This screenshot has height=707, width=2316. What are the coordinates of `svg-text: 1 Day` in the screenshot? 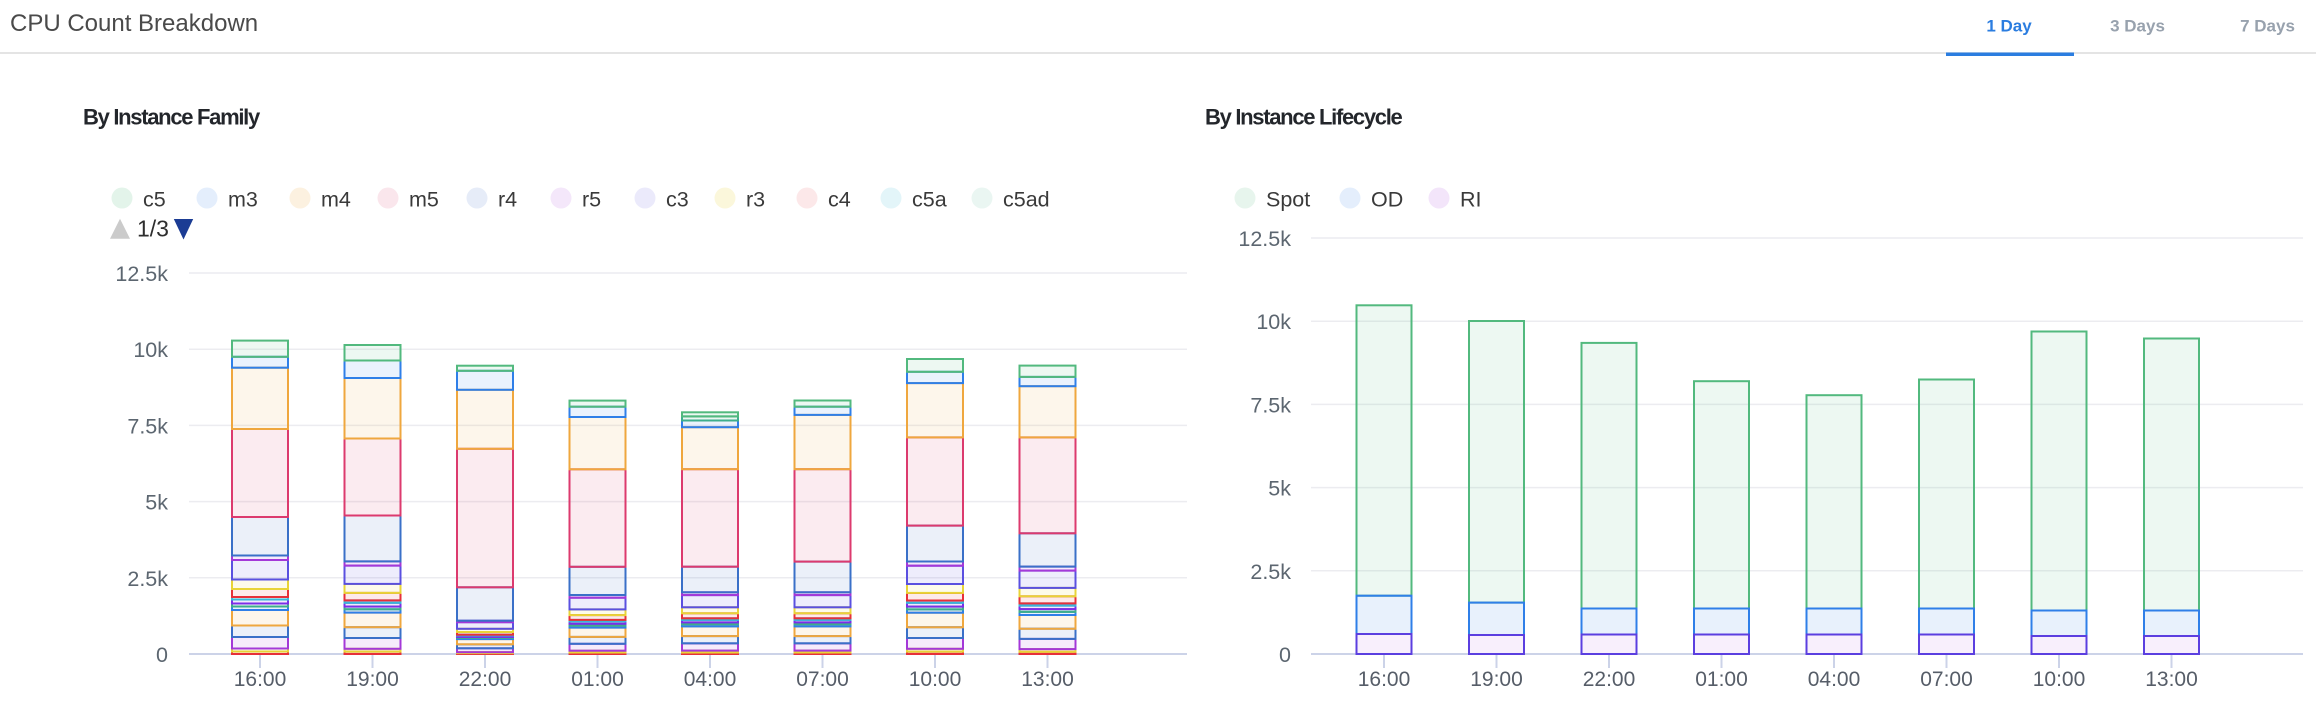 It's located at (2009, 26).